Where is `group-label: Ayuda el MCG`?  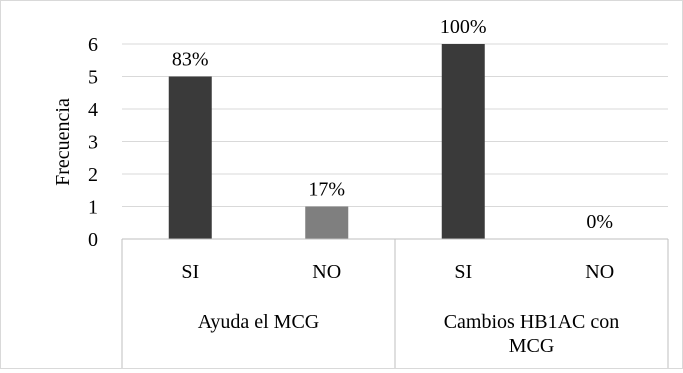 group-label: Ayuda el MCG is located at coordinates (258, 322).